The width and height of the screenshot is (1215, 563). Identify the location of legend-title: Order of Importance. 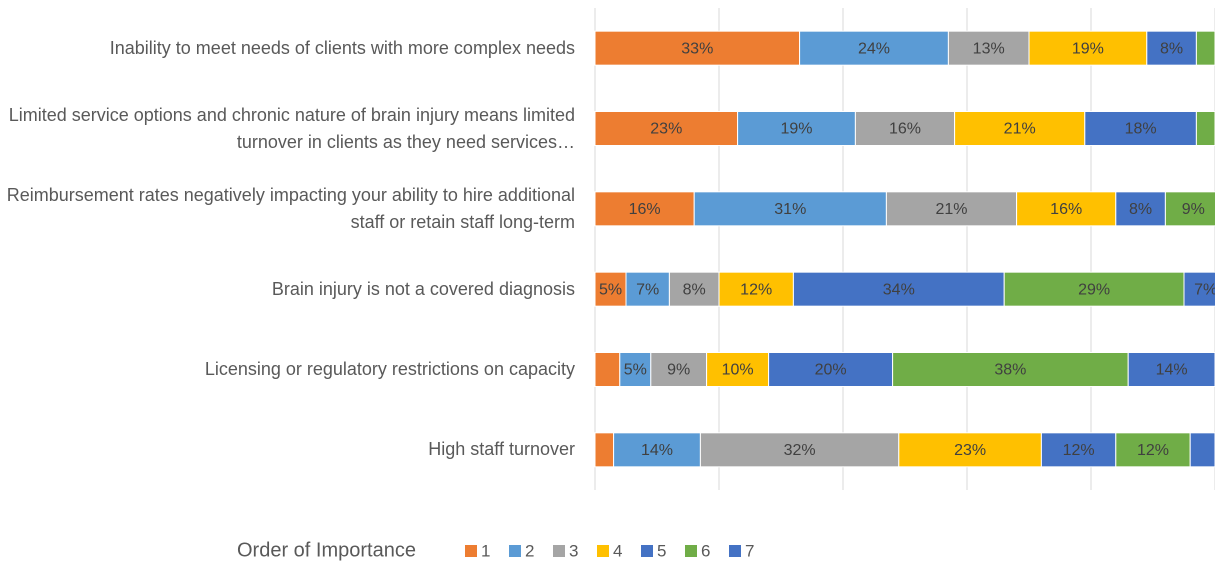
(326, 550).